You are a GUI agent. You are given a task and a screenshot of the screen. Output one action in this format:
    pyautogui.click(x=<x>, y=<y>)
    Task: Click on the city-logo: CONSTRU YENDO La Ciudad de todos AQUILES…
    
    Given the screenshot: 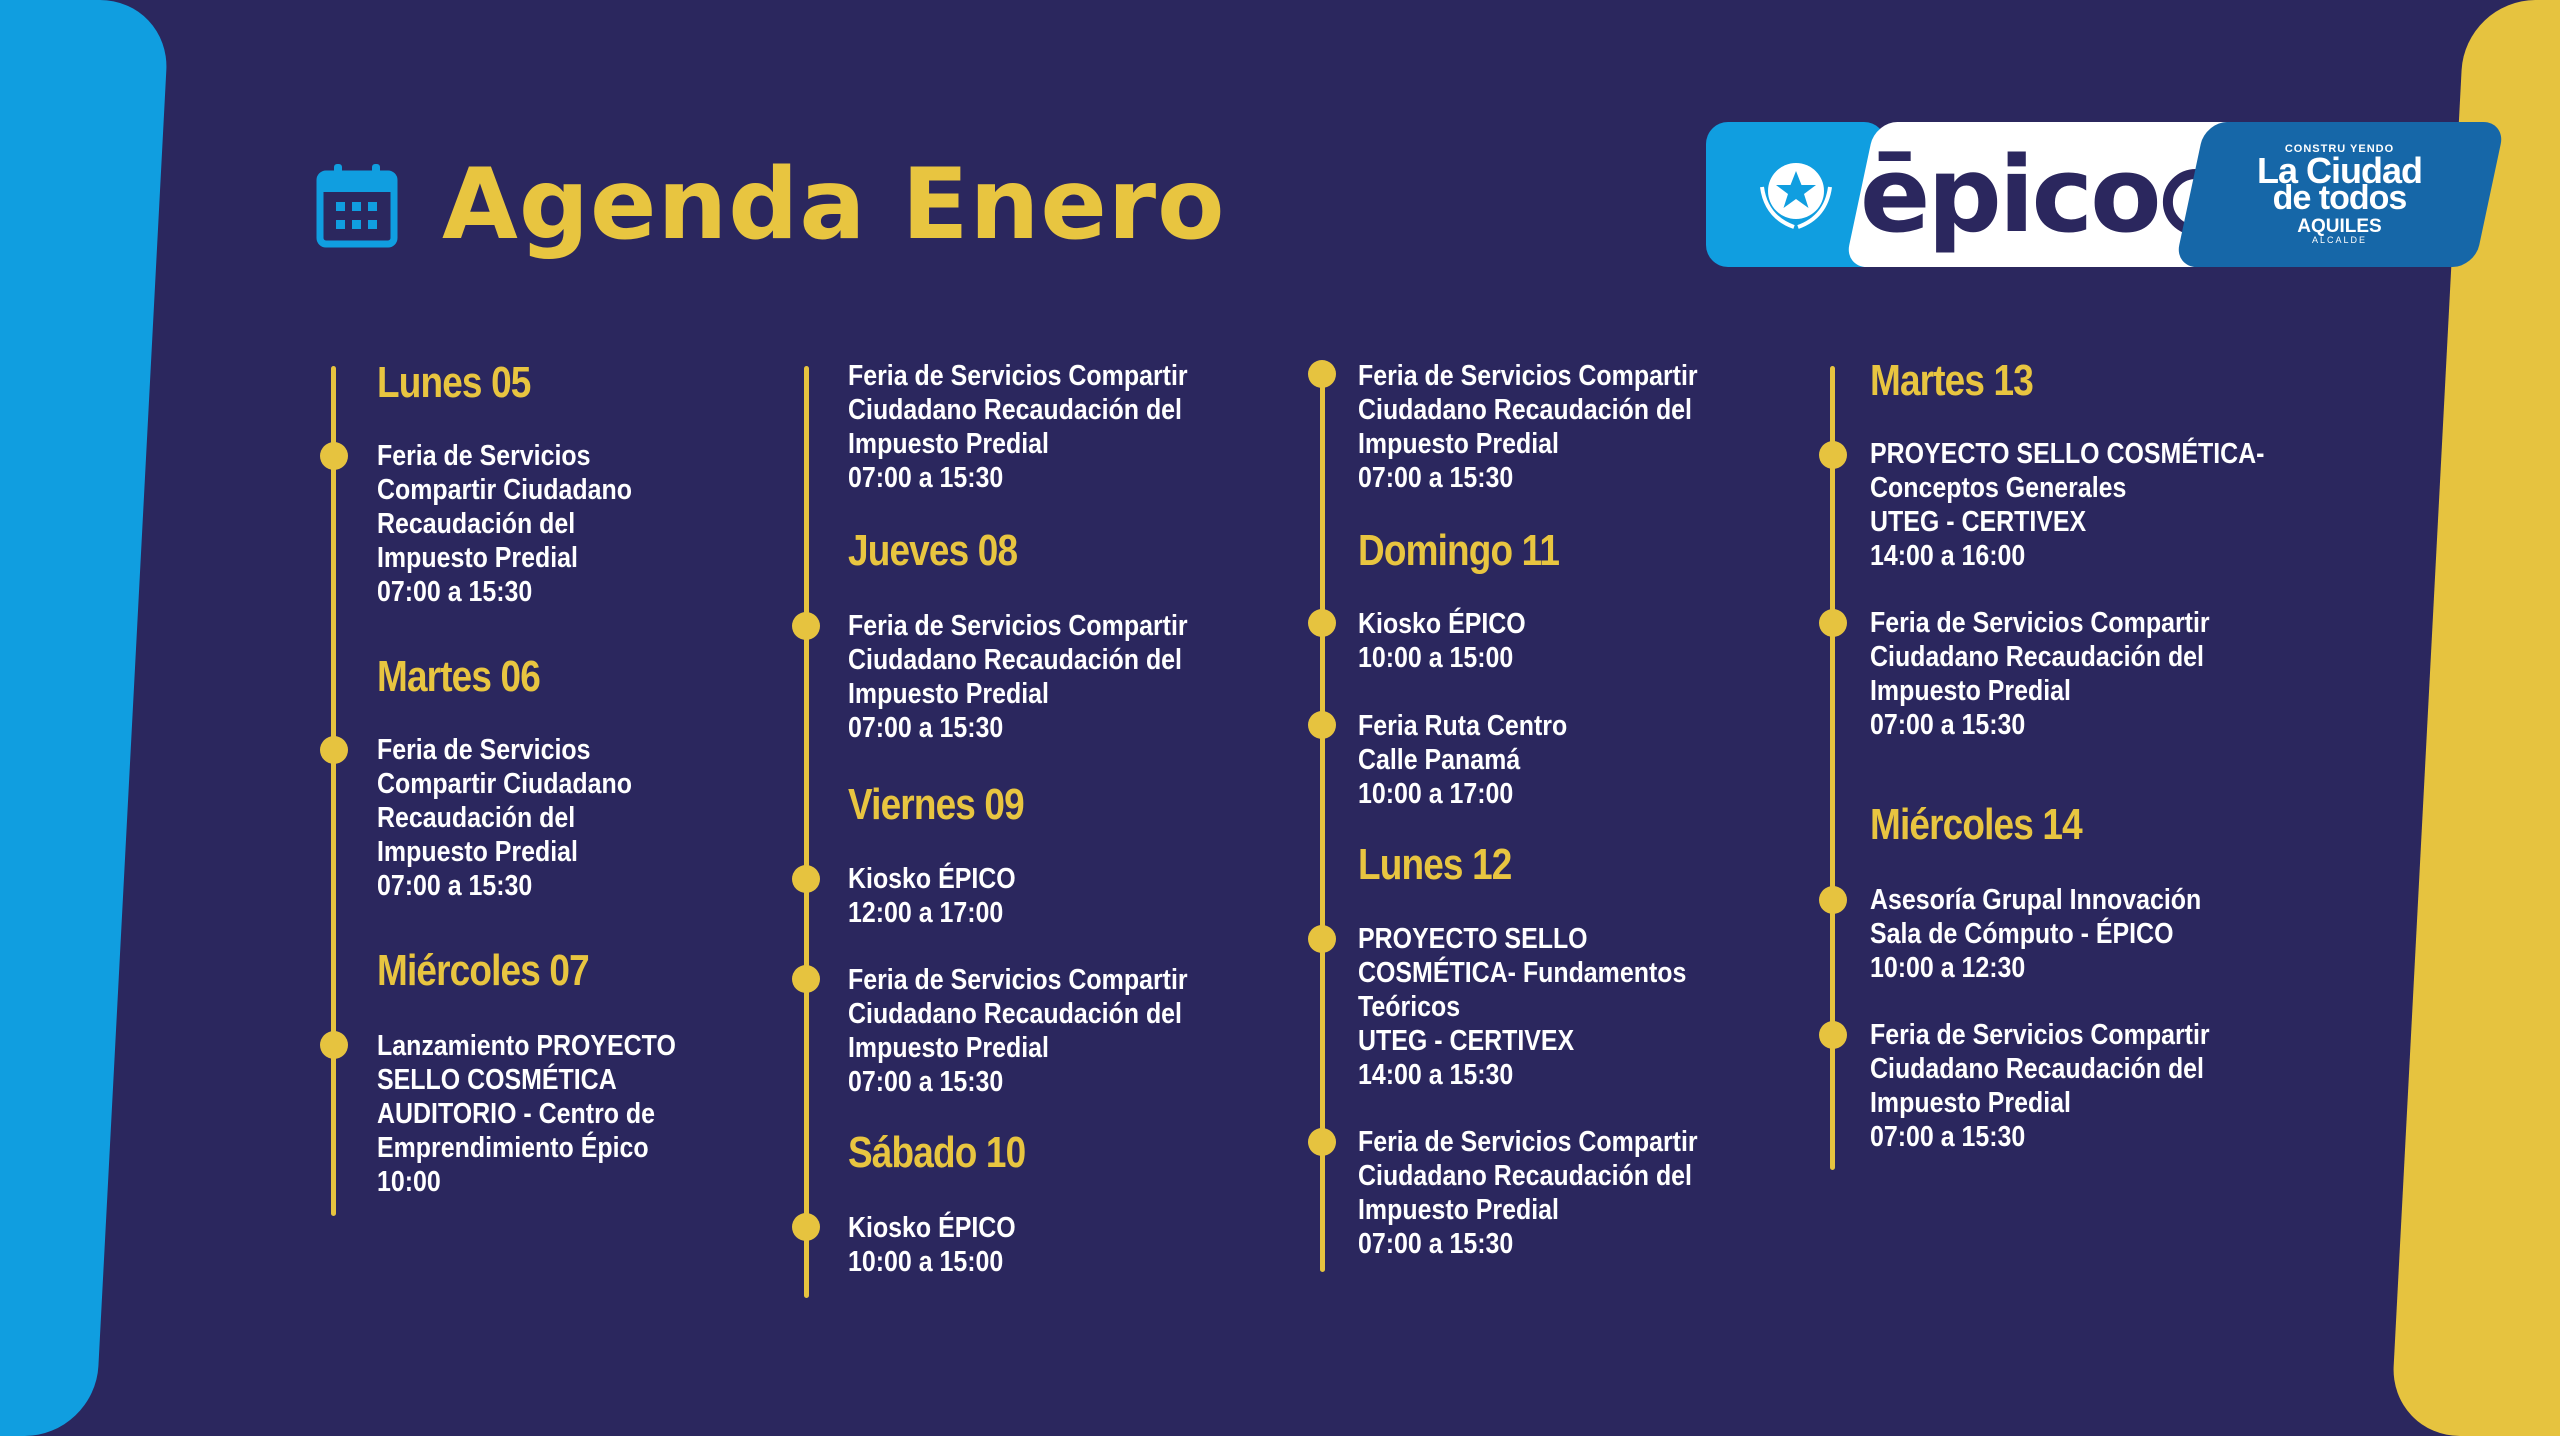 What is the action you would take?
    pyautogui.click(x=2340, y=194)
    